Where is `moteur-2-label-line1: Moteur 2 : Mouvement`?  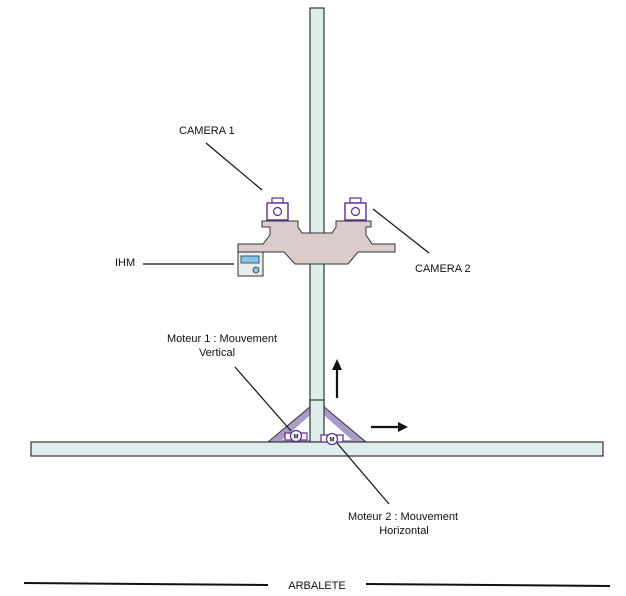
moteur-2-label-line1: Moteur 2 : Mouvement is located at coordinates (403, 517).